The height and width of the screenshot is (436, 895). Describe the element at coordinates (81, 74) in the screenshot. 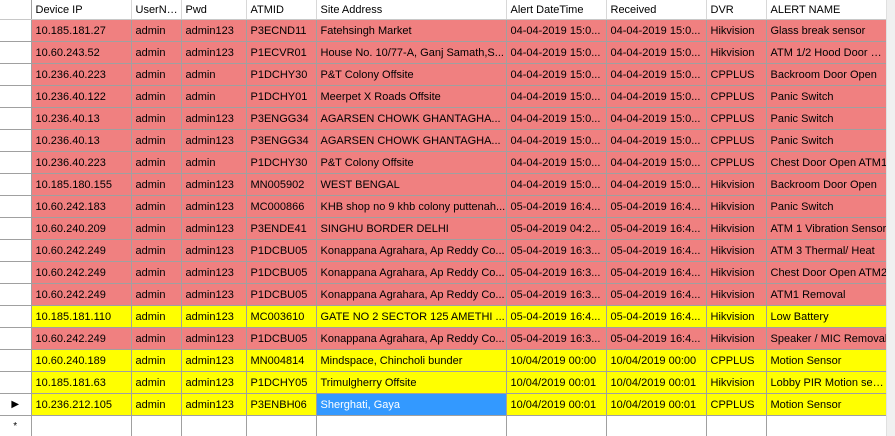

I see `cell-device-ip: 10.236.40.223` at that location.